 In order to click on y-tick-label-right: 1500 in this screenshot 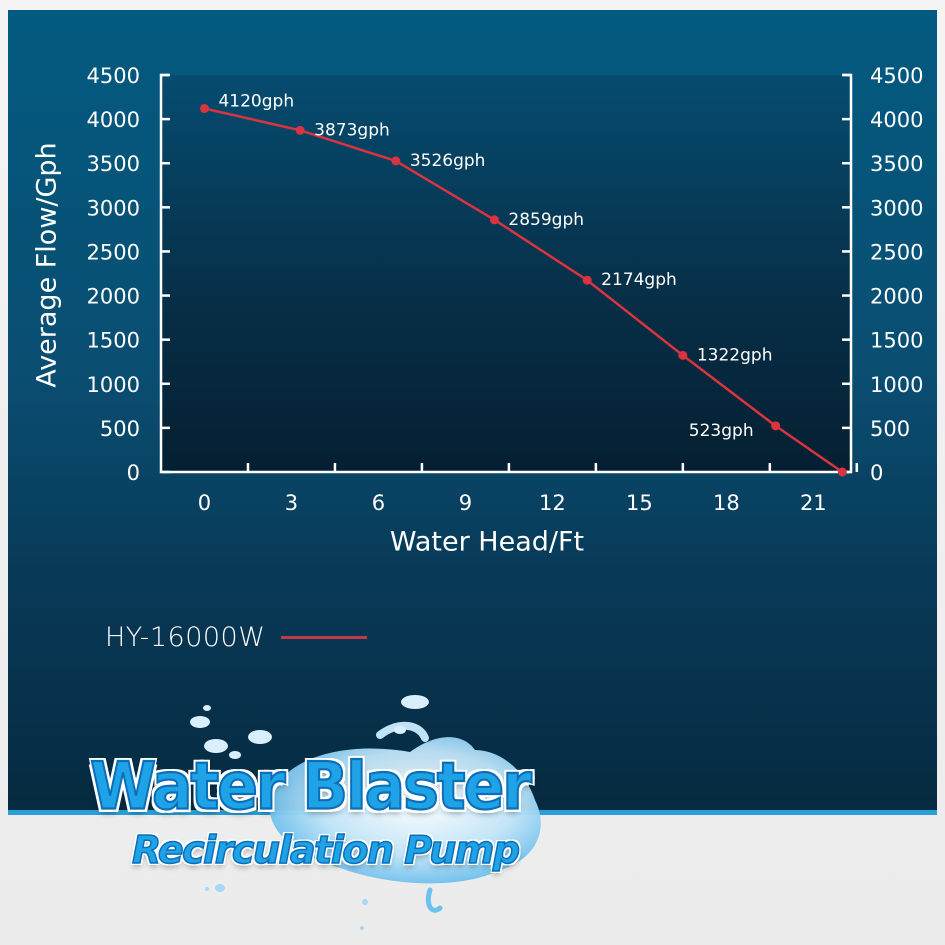, I will do `click(896, 341)`.